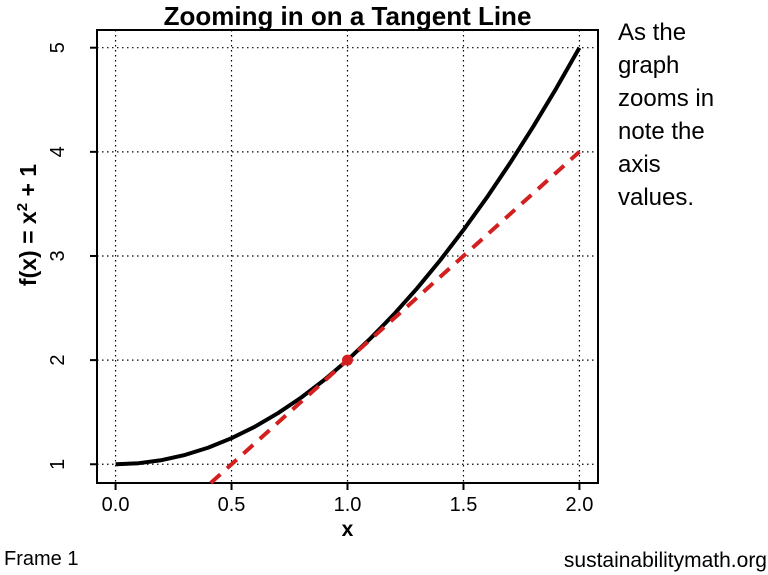  What do you see at coordinates (580, 505) in the screenshot?
I see `x-tick-label: 2.0` at bounding box center [580, 505].